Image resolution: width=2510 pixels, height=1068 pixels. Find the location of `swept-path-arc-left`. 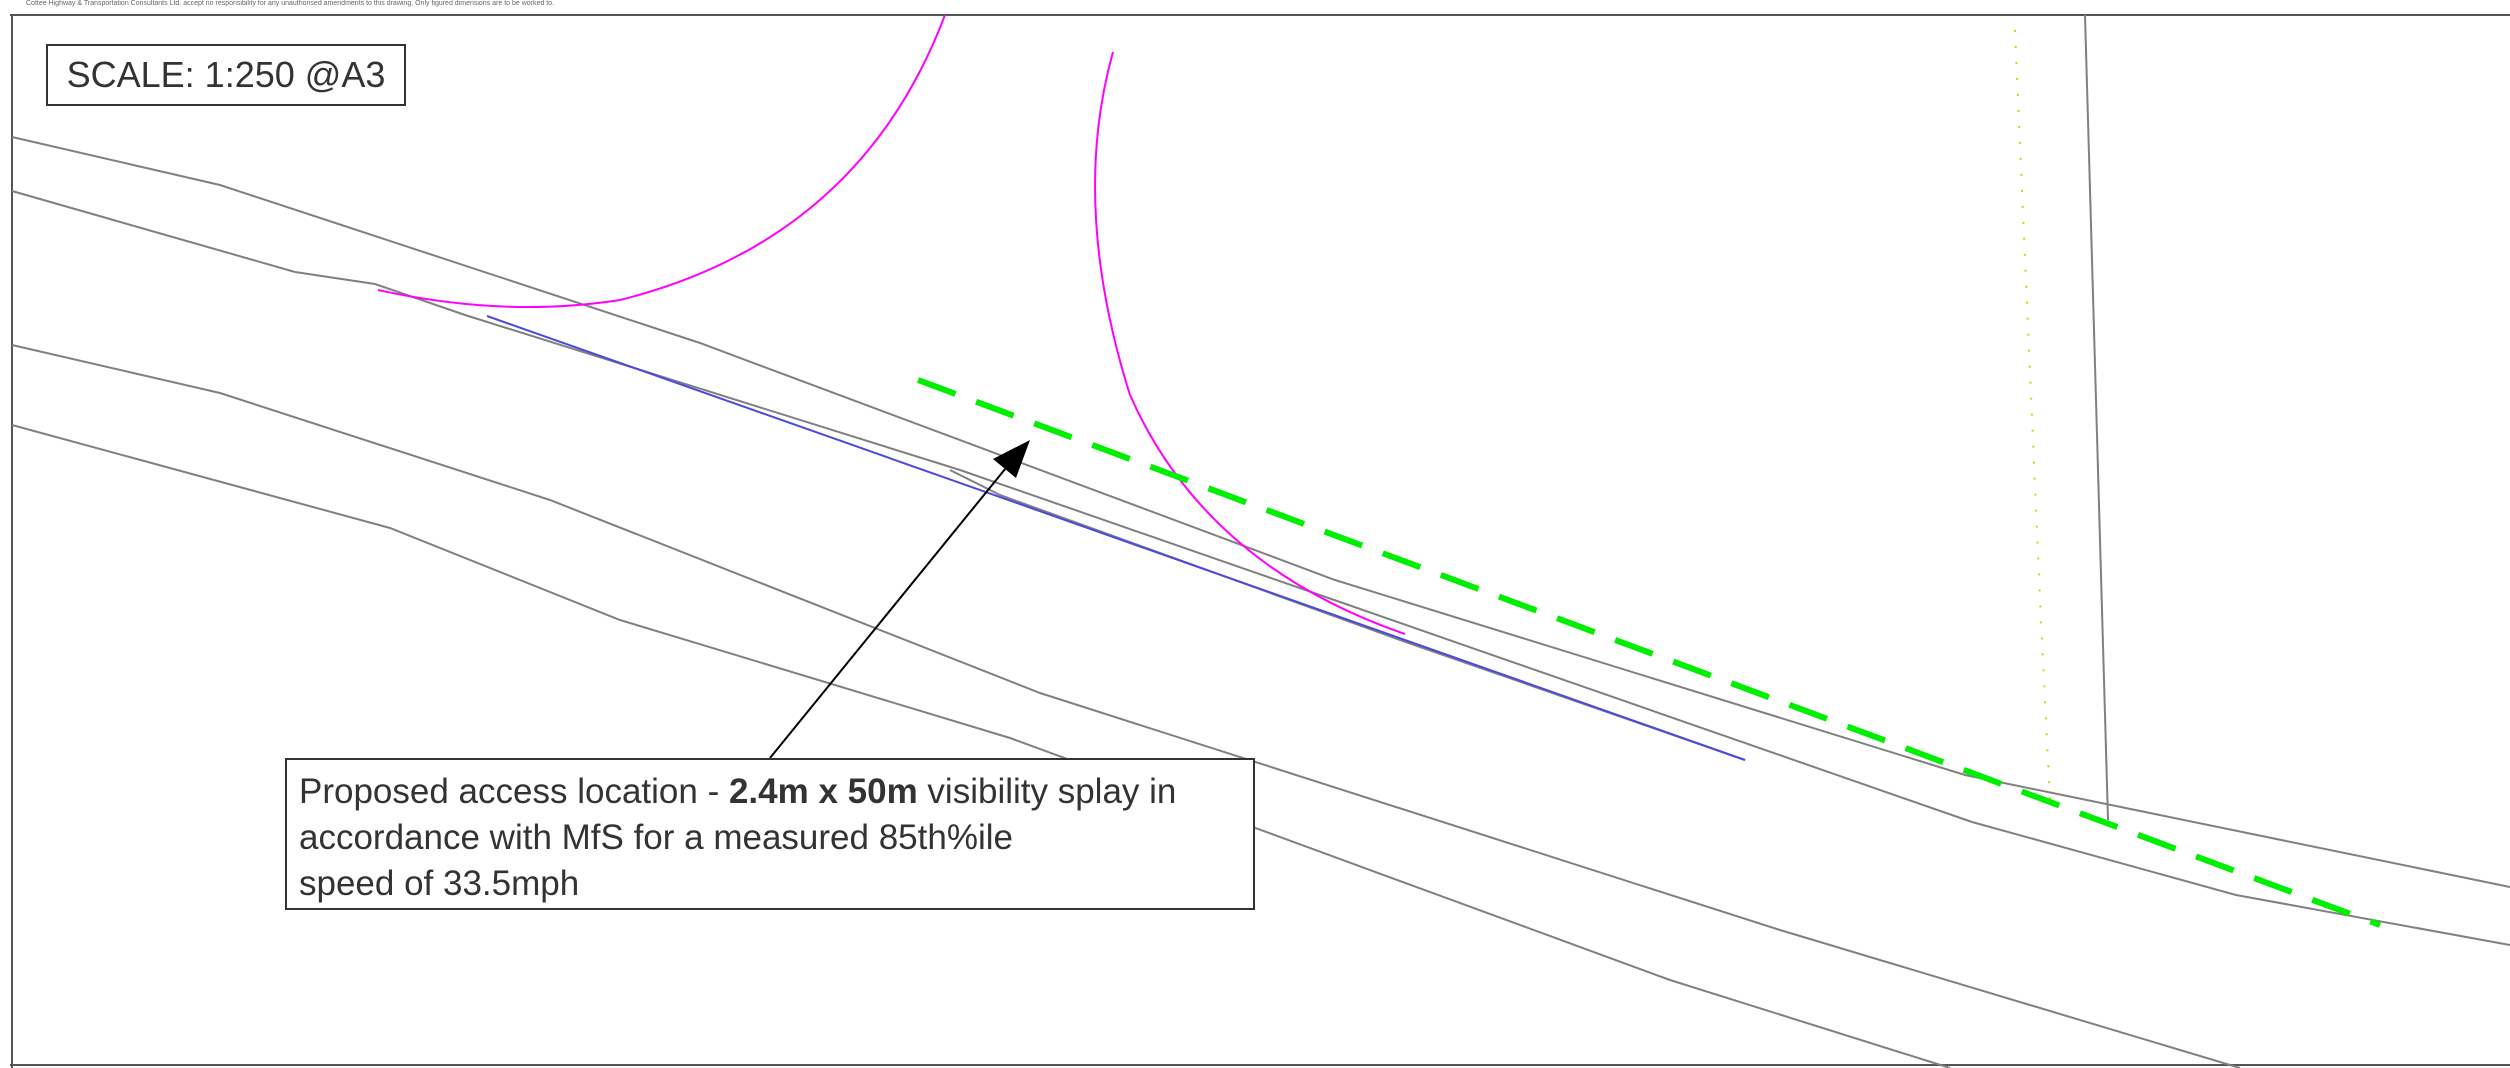

swept-path-arc-left is located at coordinates (661, 161).